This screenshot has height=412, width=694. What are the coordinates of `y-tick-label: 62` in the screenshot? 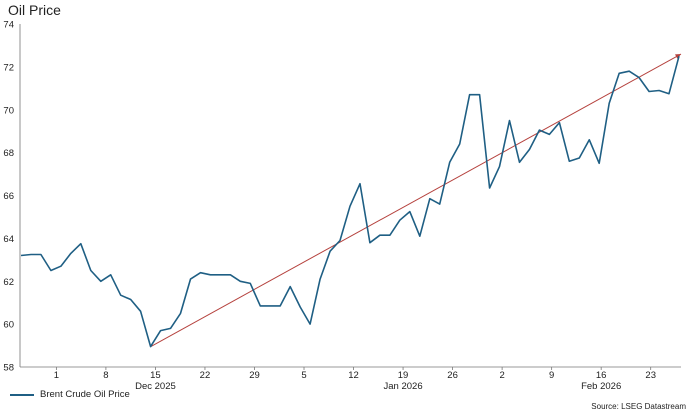 It's located at (8, 282).